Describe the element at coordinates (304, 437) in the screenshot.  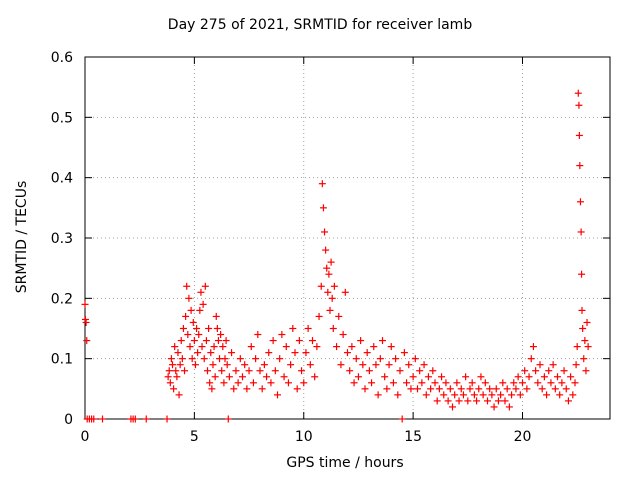
I see `x-tick-label: 10` at that location.